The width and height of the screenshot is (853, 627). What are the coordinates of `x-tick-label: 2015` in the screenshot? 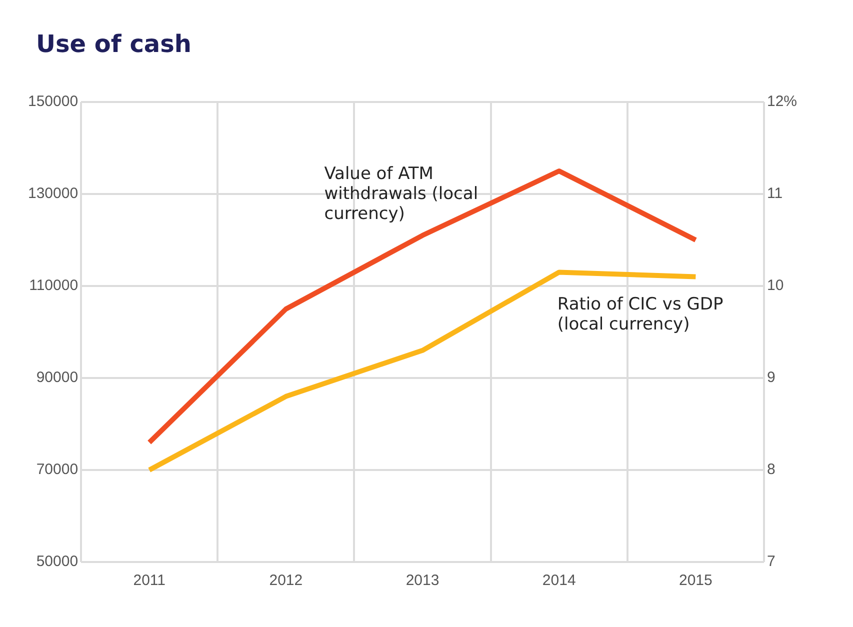 It's located at (695, 581).